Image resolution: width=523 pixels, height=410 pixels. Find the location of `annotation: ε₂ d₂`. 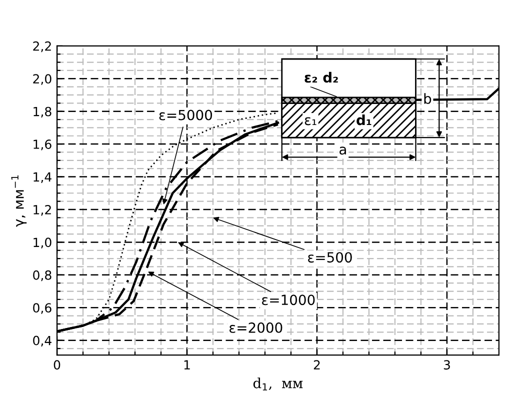

annotation: ε₂ d₂ is located at coordinates (321, 77).